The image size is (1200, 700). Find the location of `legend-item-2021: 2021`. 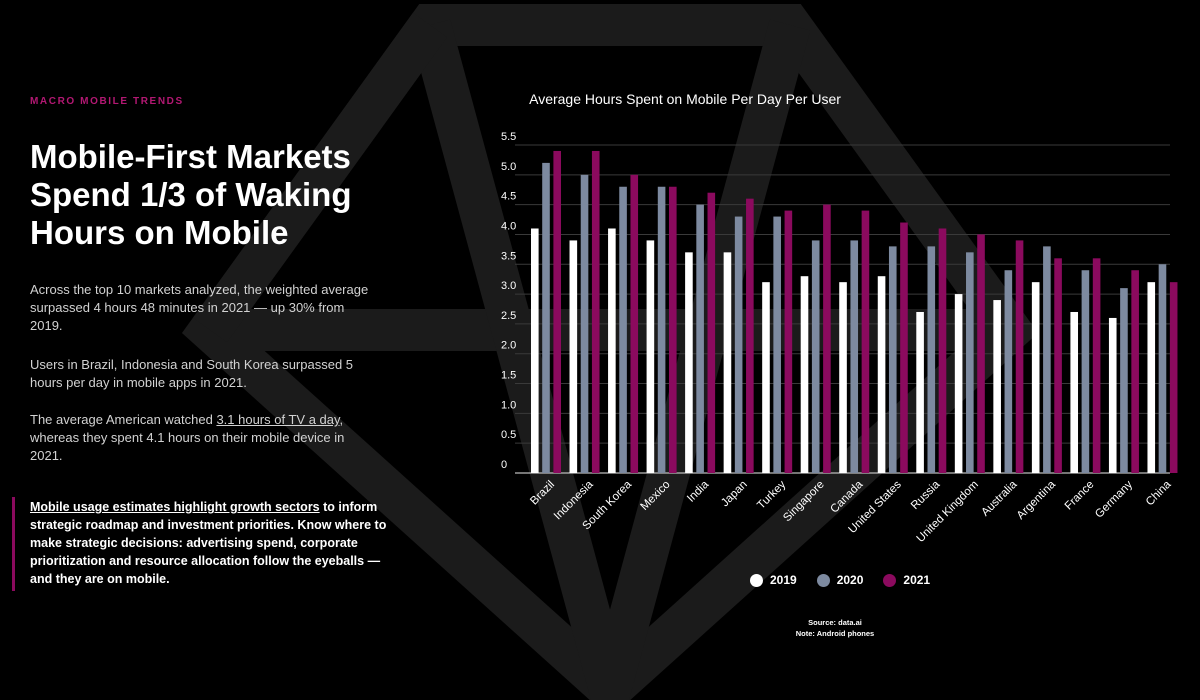

legend-item-2021: 2021 is located at coordinates (906, 580).